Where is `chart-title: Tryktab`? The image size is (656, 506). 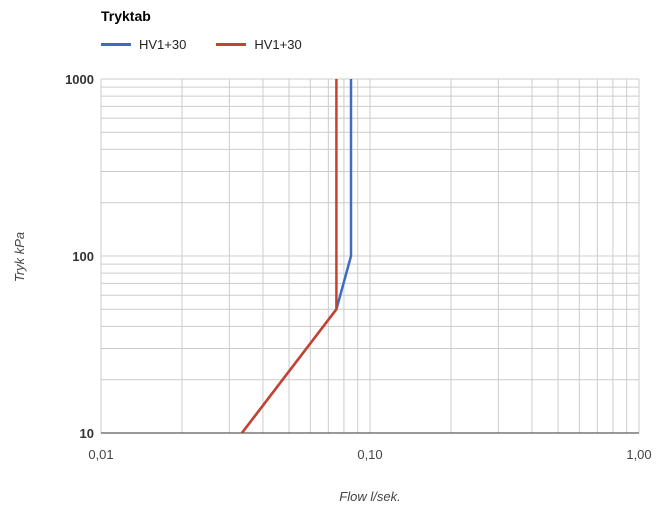 chart-title: Tryktab is located at coordinates (126, 16).